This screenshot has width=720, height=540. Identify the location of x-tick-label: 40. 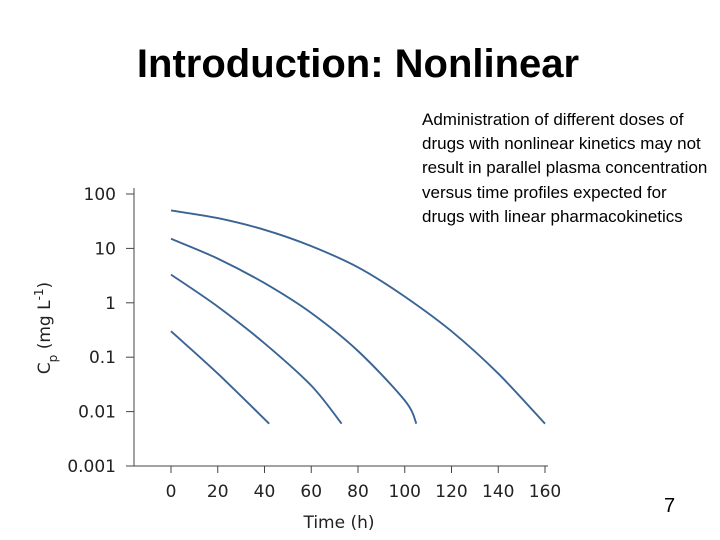
(265, 492).